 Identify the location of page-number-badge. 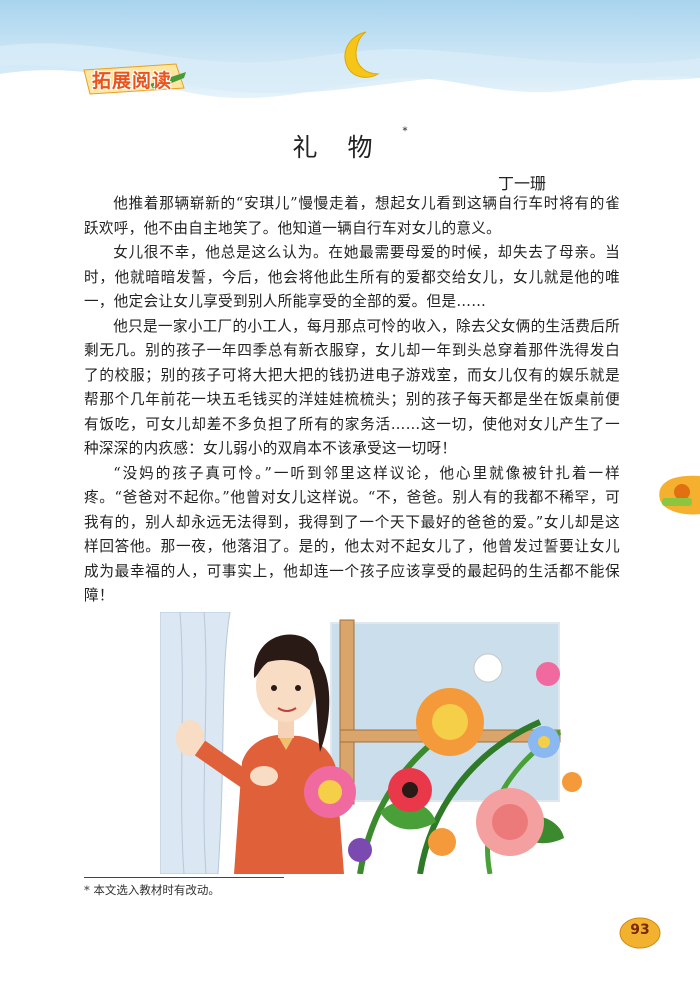
(640, 933).